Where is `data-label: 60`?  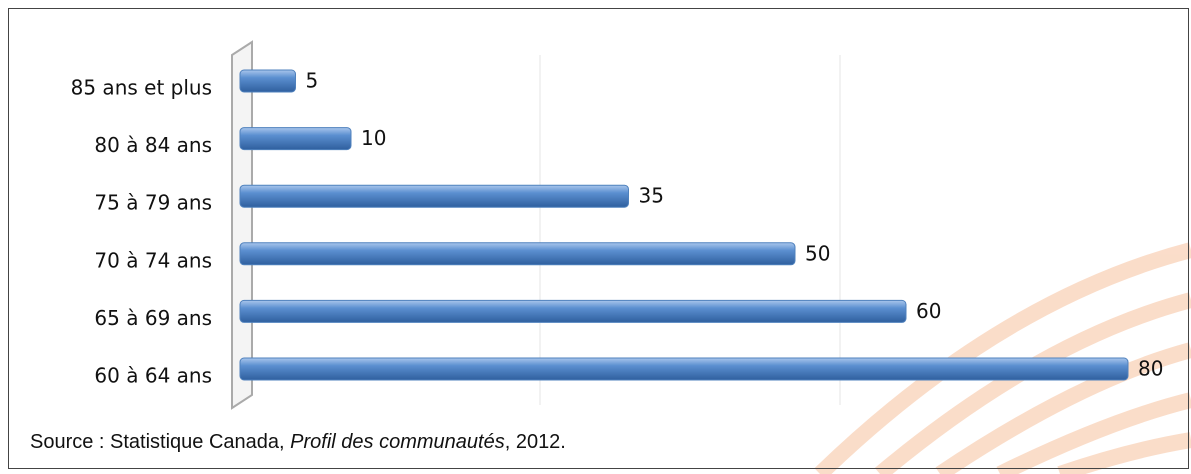 data-label: 60 is located at coordinates (928, 311).